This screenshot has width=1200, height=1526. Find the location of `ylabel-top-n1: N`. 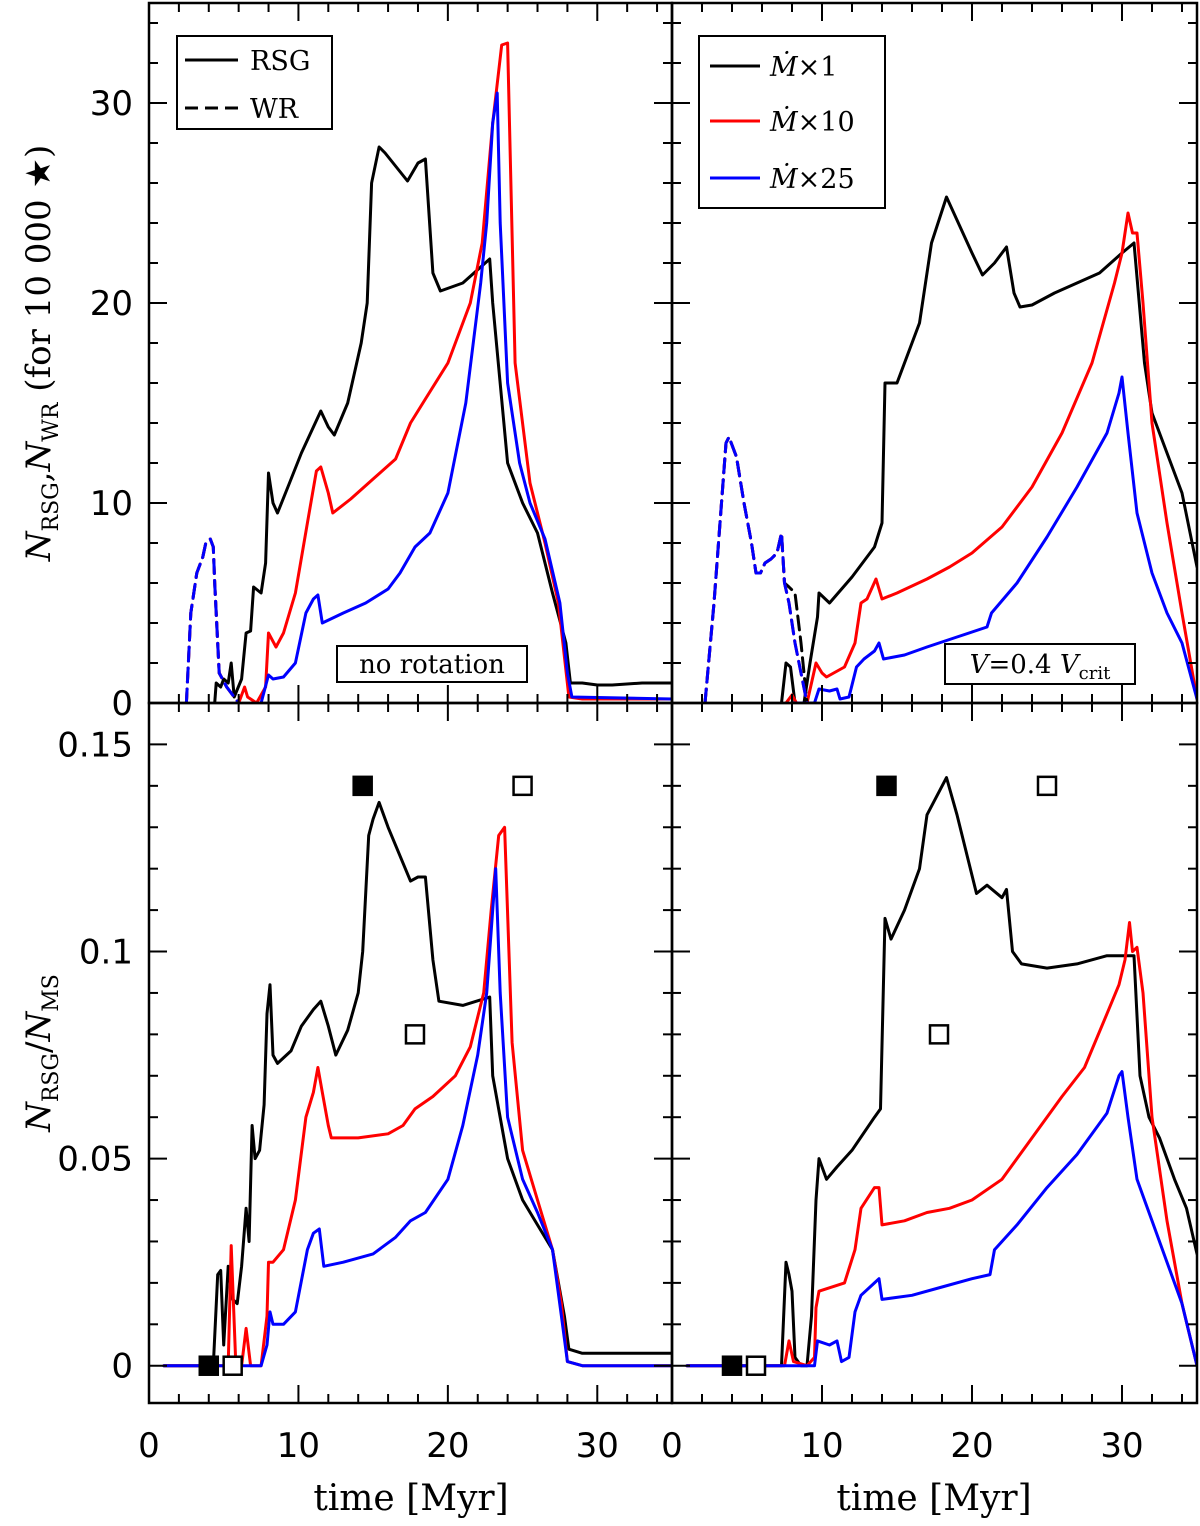

ylabel-top-n1: N is located at coordinates (39, 546).